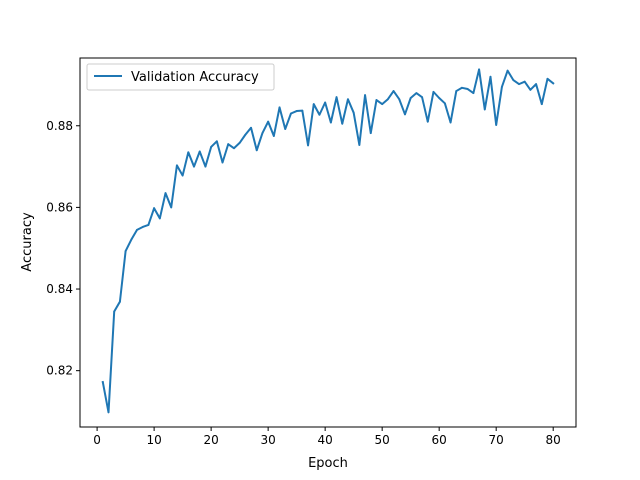 The width and height of the screenshot is (640, 480). I want to click on legend-label: Validation Accuracy, so click(195, 77).